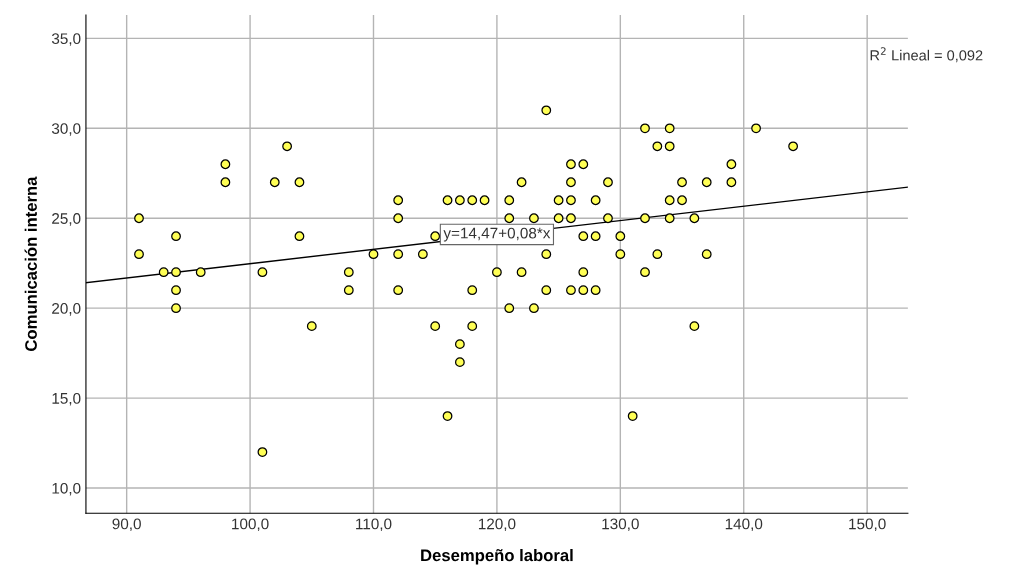 This screenshot has width=1011, height=576. I want to click on x-tick-label: 100,0, so click(250, 525).